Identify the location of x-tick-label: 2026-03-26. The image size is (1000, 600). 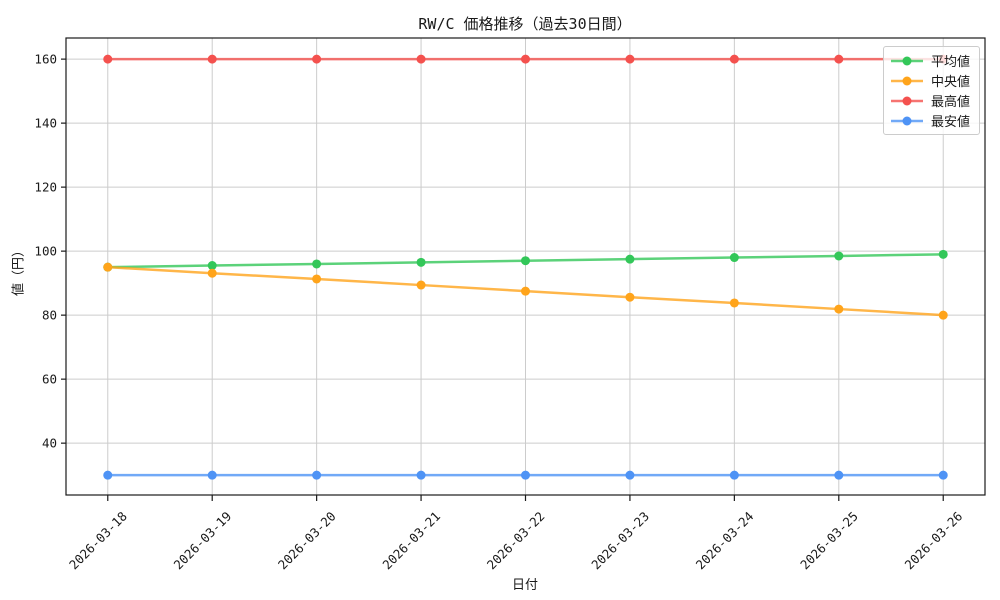
(934, 541).